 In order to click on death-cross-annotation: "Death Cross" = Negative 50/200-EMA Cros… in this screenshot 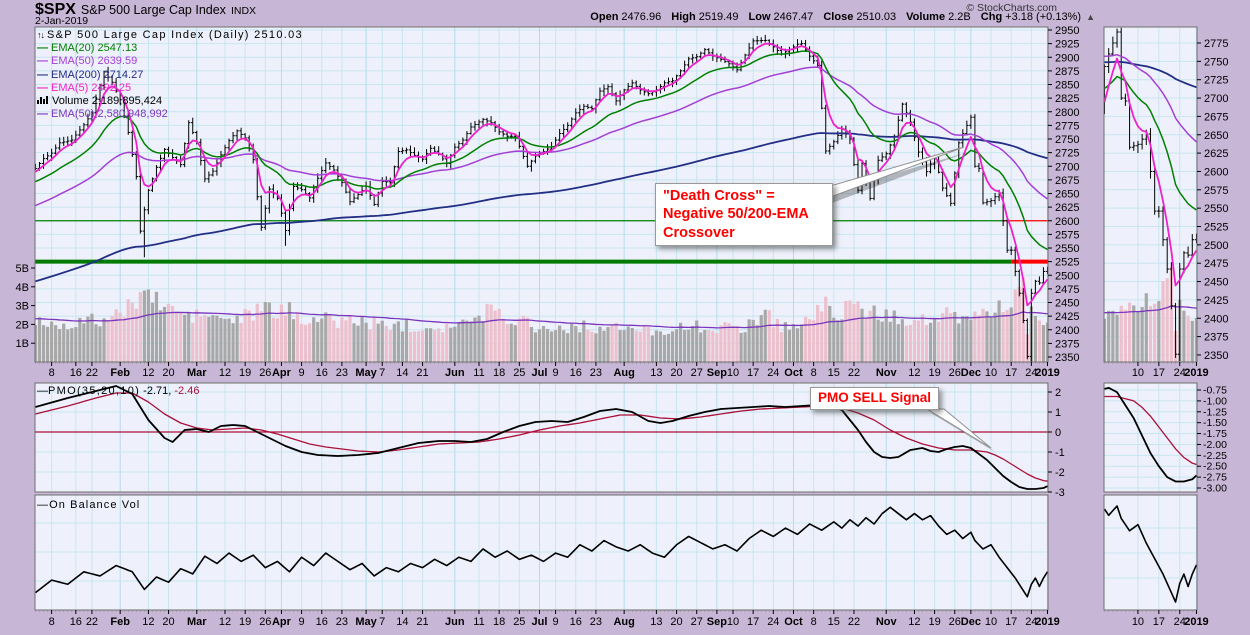, I will do `click(744, 214)`.